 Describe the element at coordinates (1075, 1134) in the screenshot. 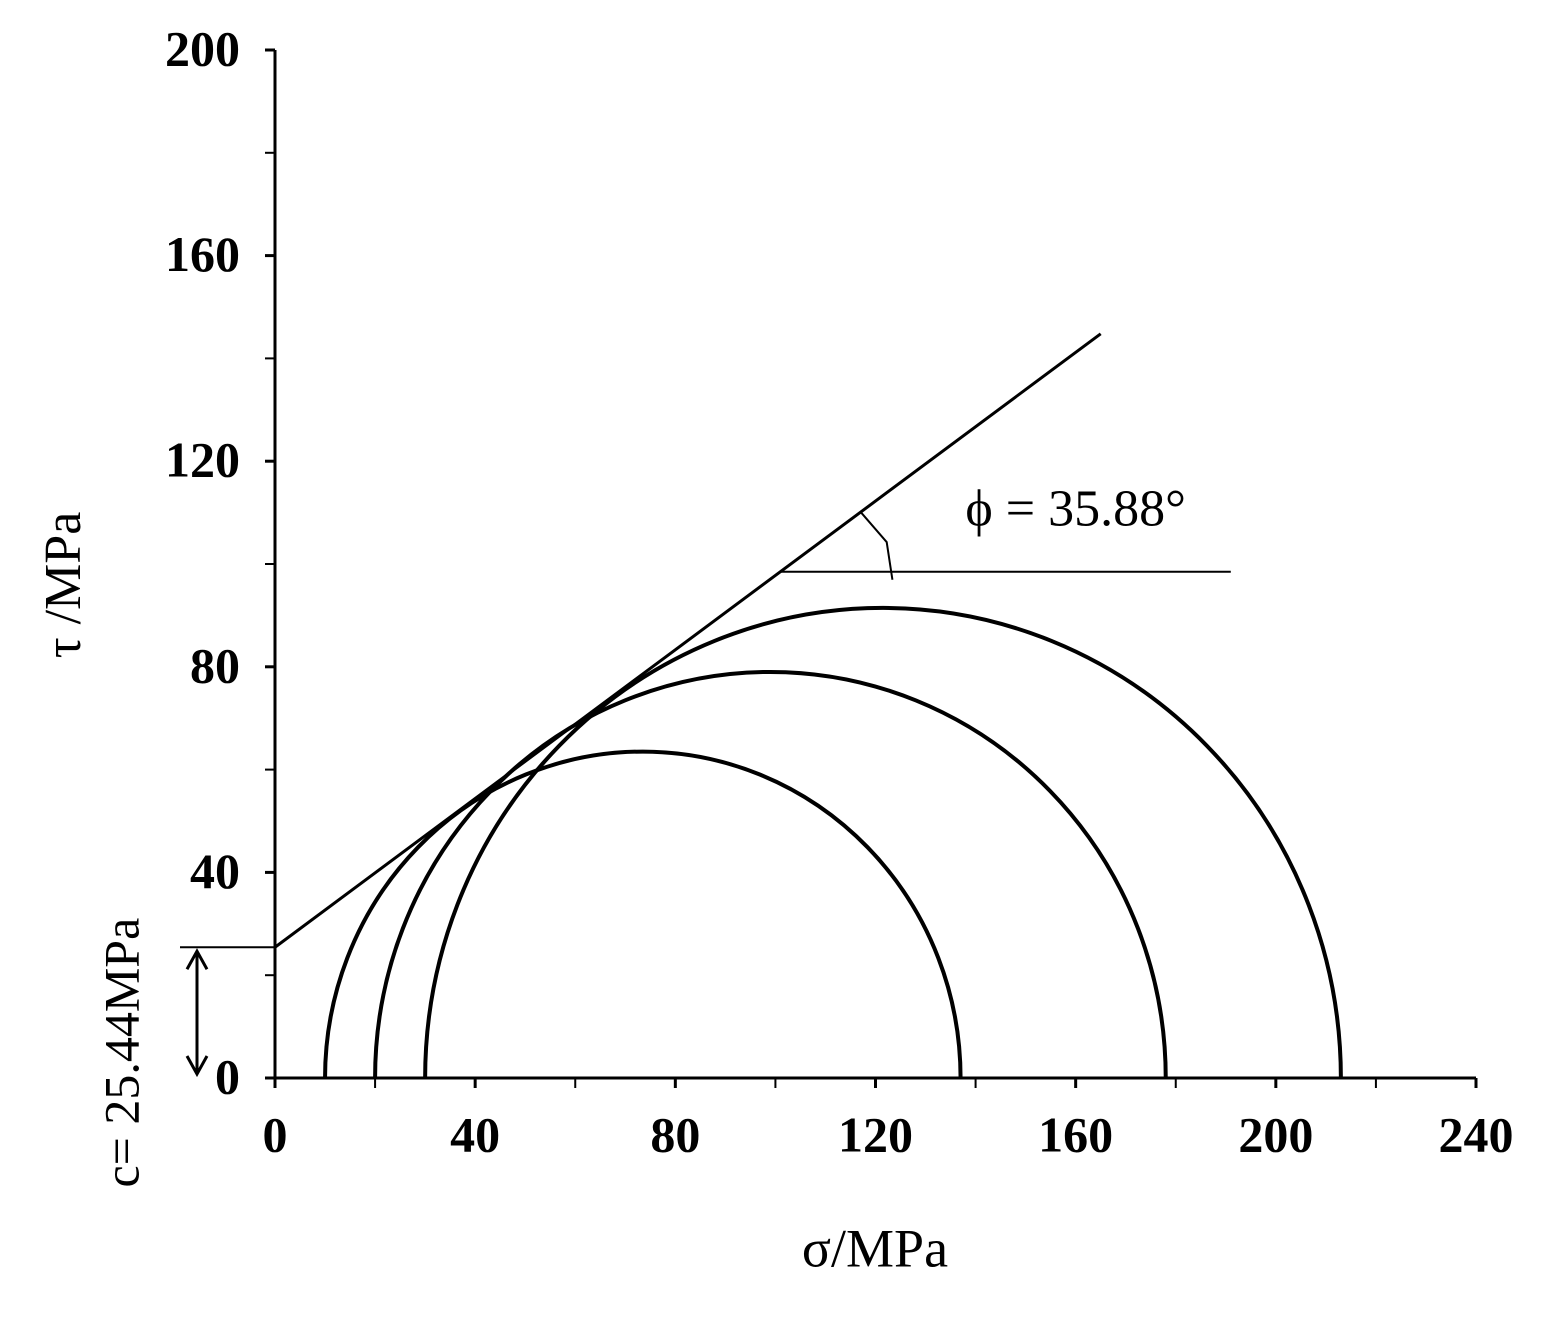

I see `x-tick-label: 160` at that location.